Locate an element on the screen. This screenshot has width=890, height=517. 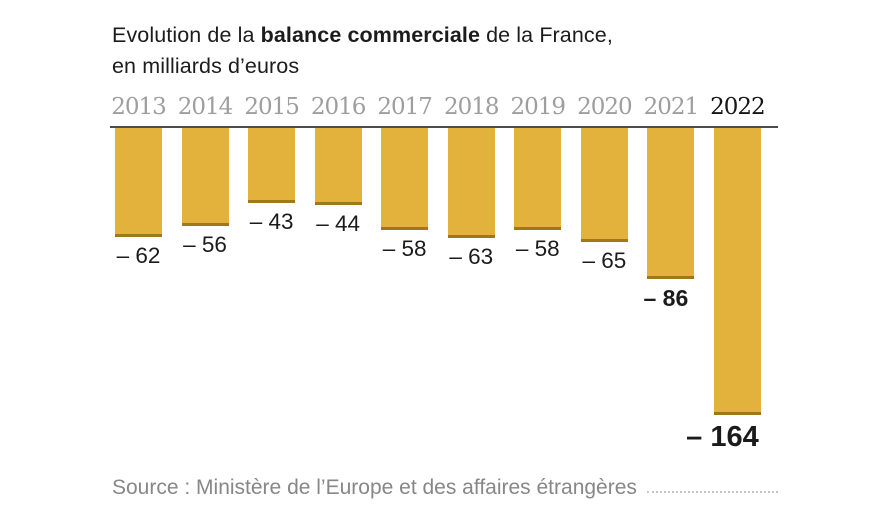
year-label-2021: 2021 is located at coordinates (671, 107).